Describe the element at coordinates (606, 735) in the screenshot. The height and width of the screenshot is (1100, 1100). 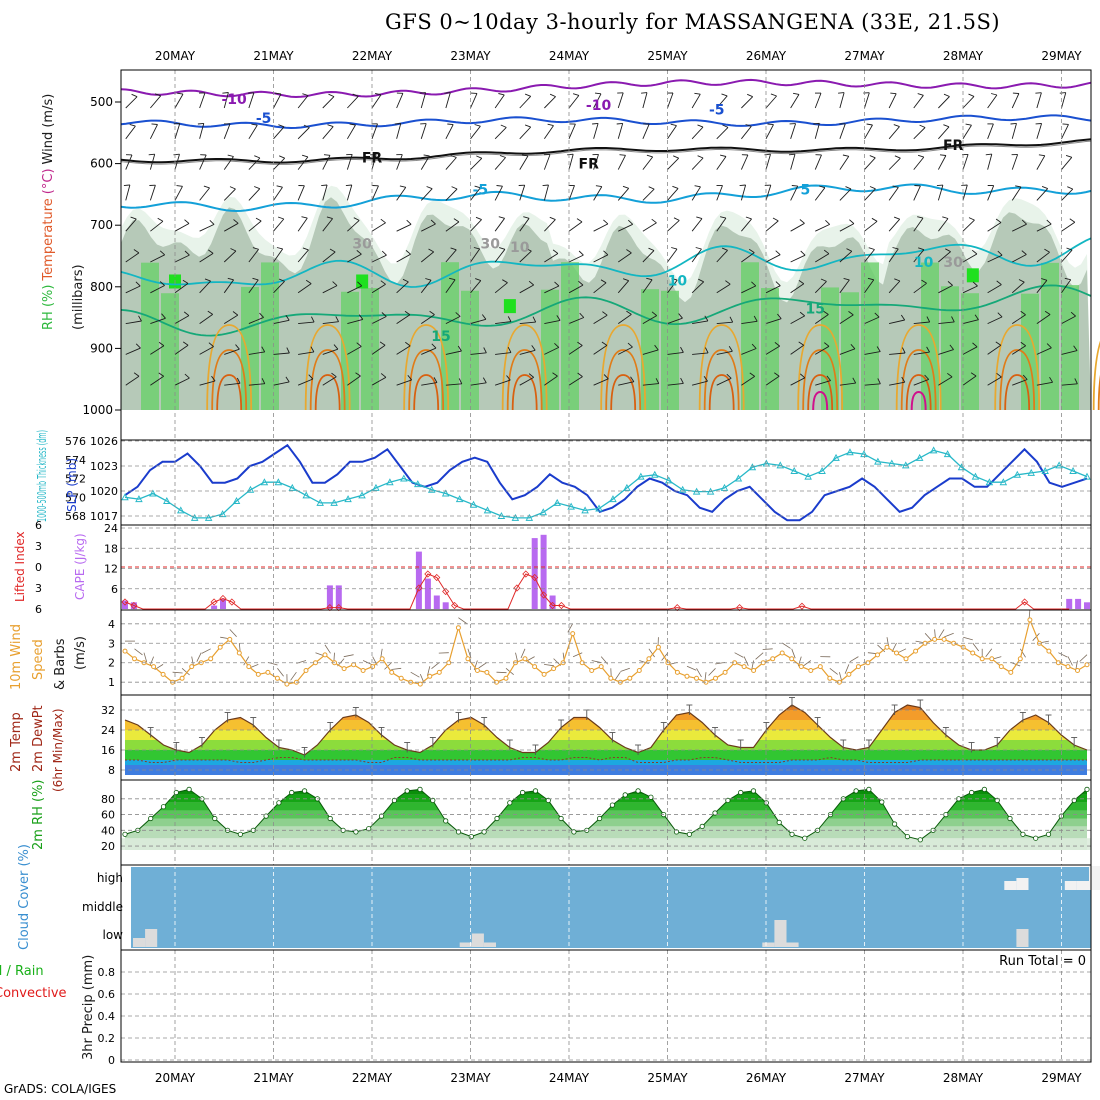
I see `temp-band` at that location.